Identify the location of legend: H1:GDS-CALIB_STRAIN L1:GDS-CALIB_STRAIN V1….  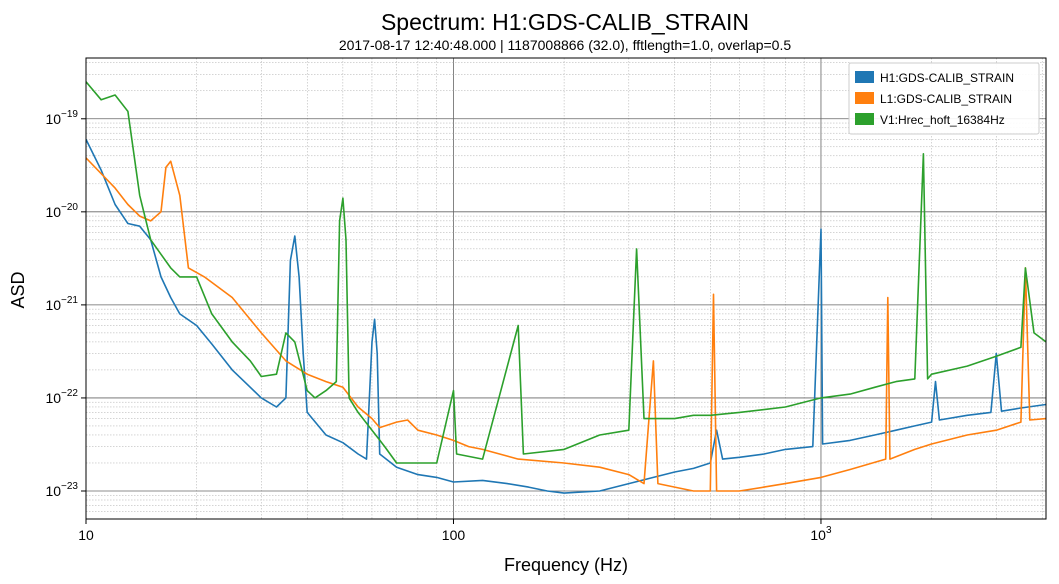
(944, 98).